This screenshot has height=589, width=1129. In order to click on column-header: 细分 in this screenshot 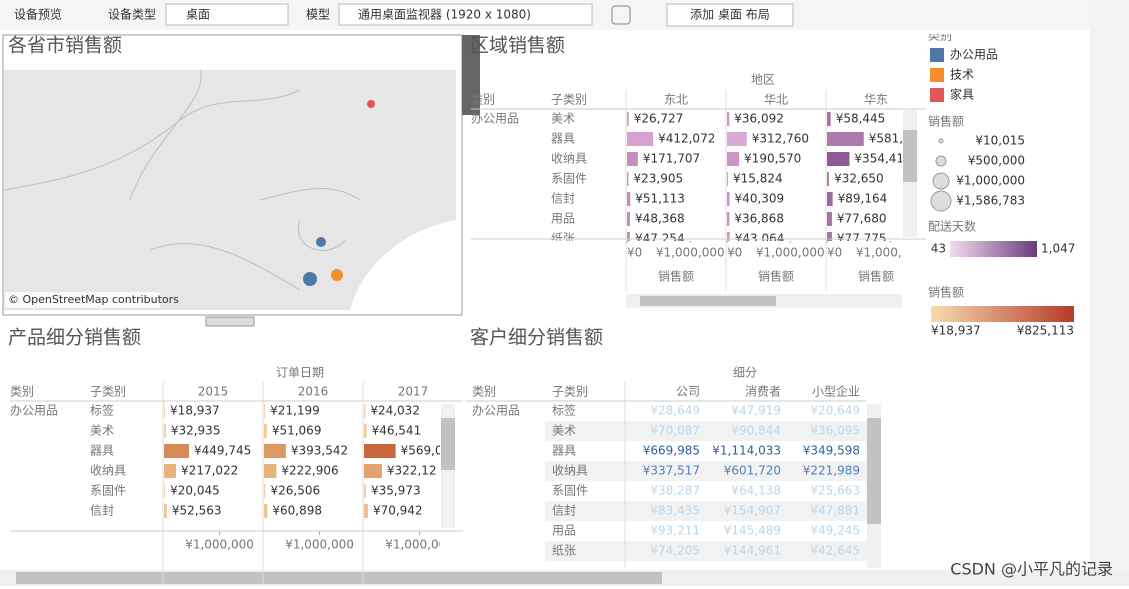, I will do `click(745, 373)`.